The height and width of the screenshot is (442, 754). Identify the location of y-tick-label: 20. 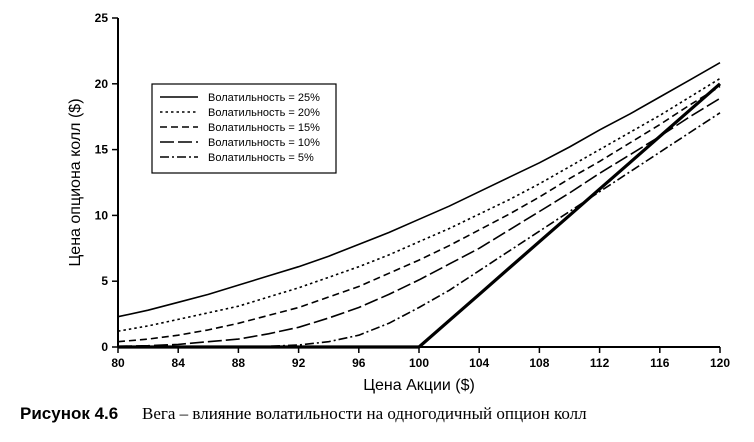
(102, 84).